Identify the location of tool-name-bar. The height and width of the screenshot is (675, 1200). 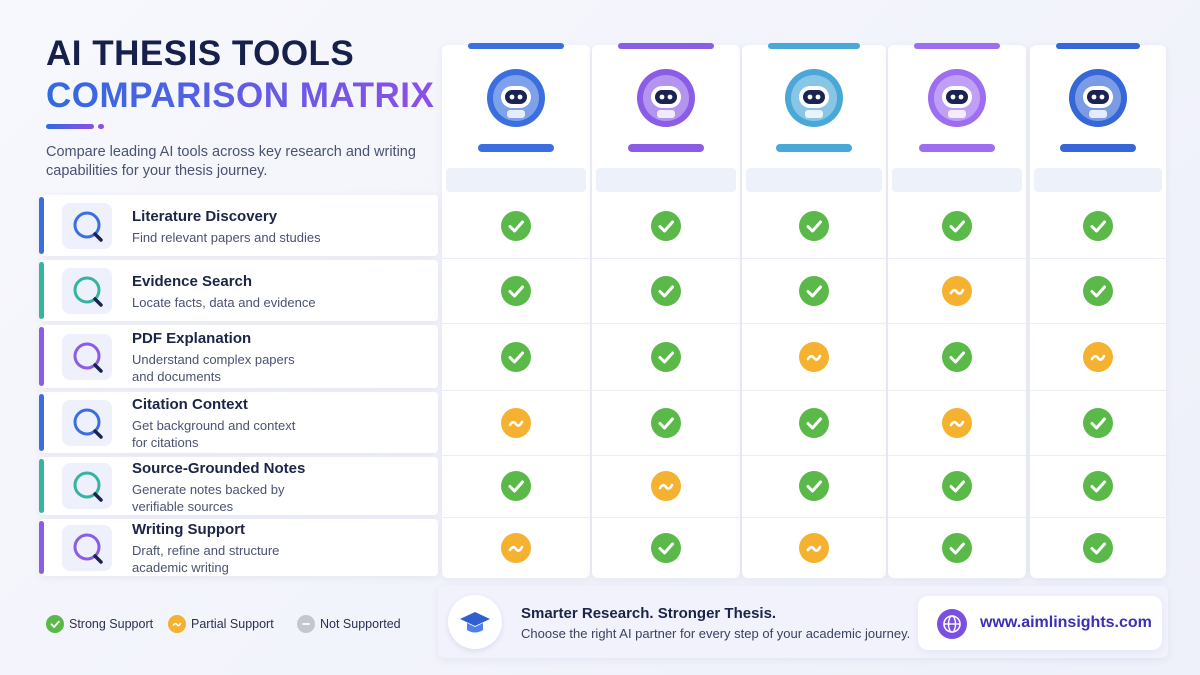
(957, 148).